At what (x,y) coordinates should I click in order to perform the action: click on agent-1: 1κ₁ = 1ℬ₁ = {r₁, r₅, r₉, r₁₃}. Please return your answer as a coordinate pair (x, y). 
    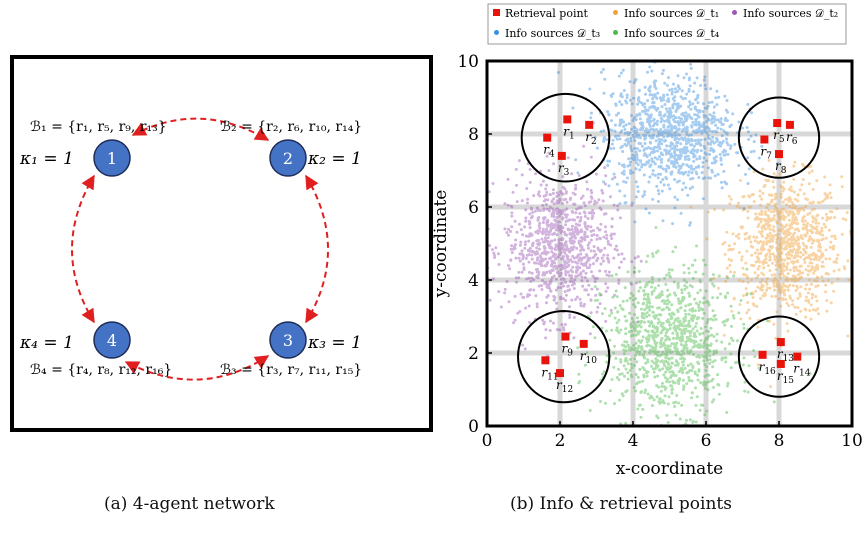
    Looking at the image, I should click on (93, 148).